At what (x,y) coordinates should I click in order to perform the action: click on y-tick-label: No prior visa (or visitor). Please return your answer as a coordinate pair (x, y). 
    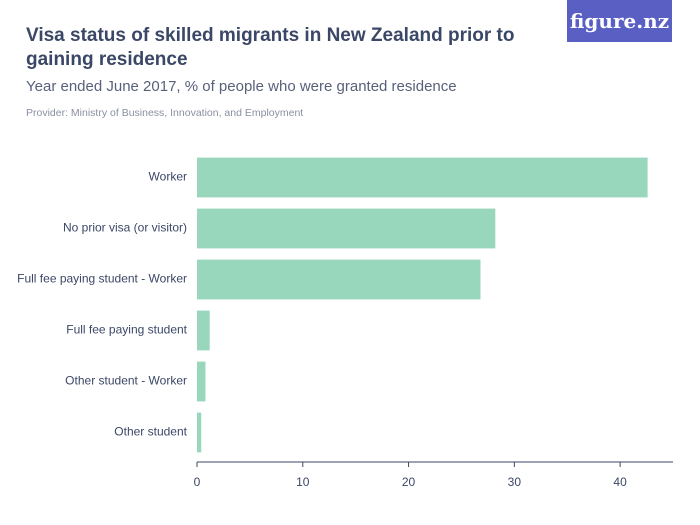
    Looking at the image, I should click on (125, 228).